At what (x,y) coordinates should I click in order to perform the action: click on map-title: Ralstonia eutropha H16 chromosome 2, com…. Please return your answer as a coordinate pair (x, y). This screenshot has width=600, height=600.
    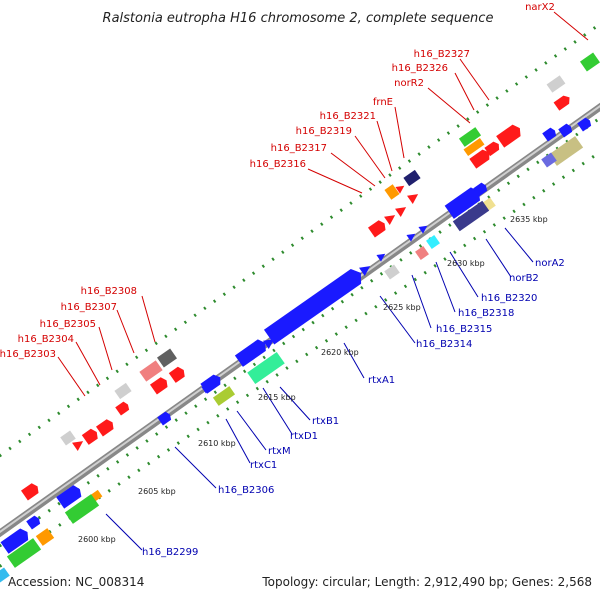
    Looking at the image, I should click on (298, 18).